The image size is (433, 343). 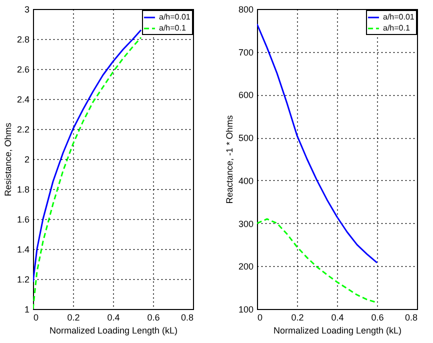 What do you see at coordinates (23, 279) in the screenshot?
I see `y-tick-label: 1.2` at bounding box center [23, 279].